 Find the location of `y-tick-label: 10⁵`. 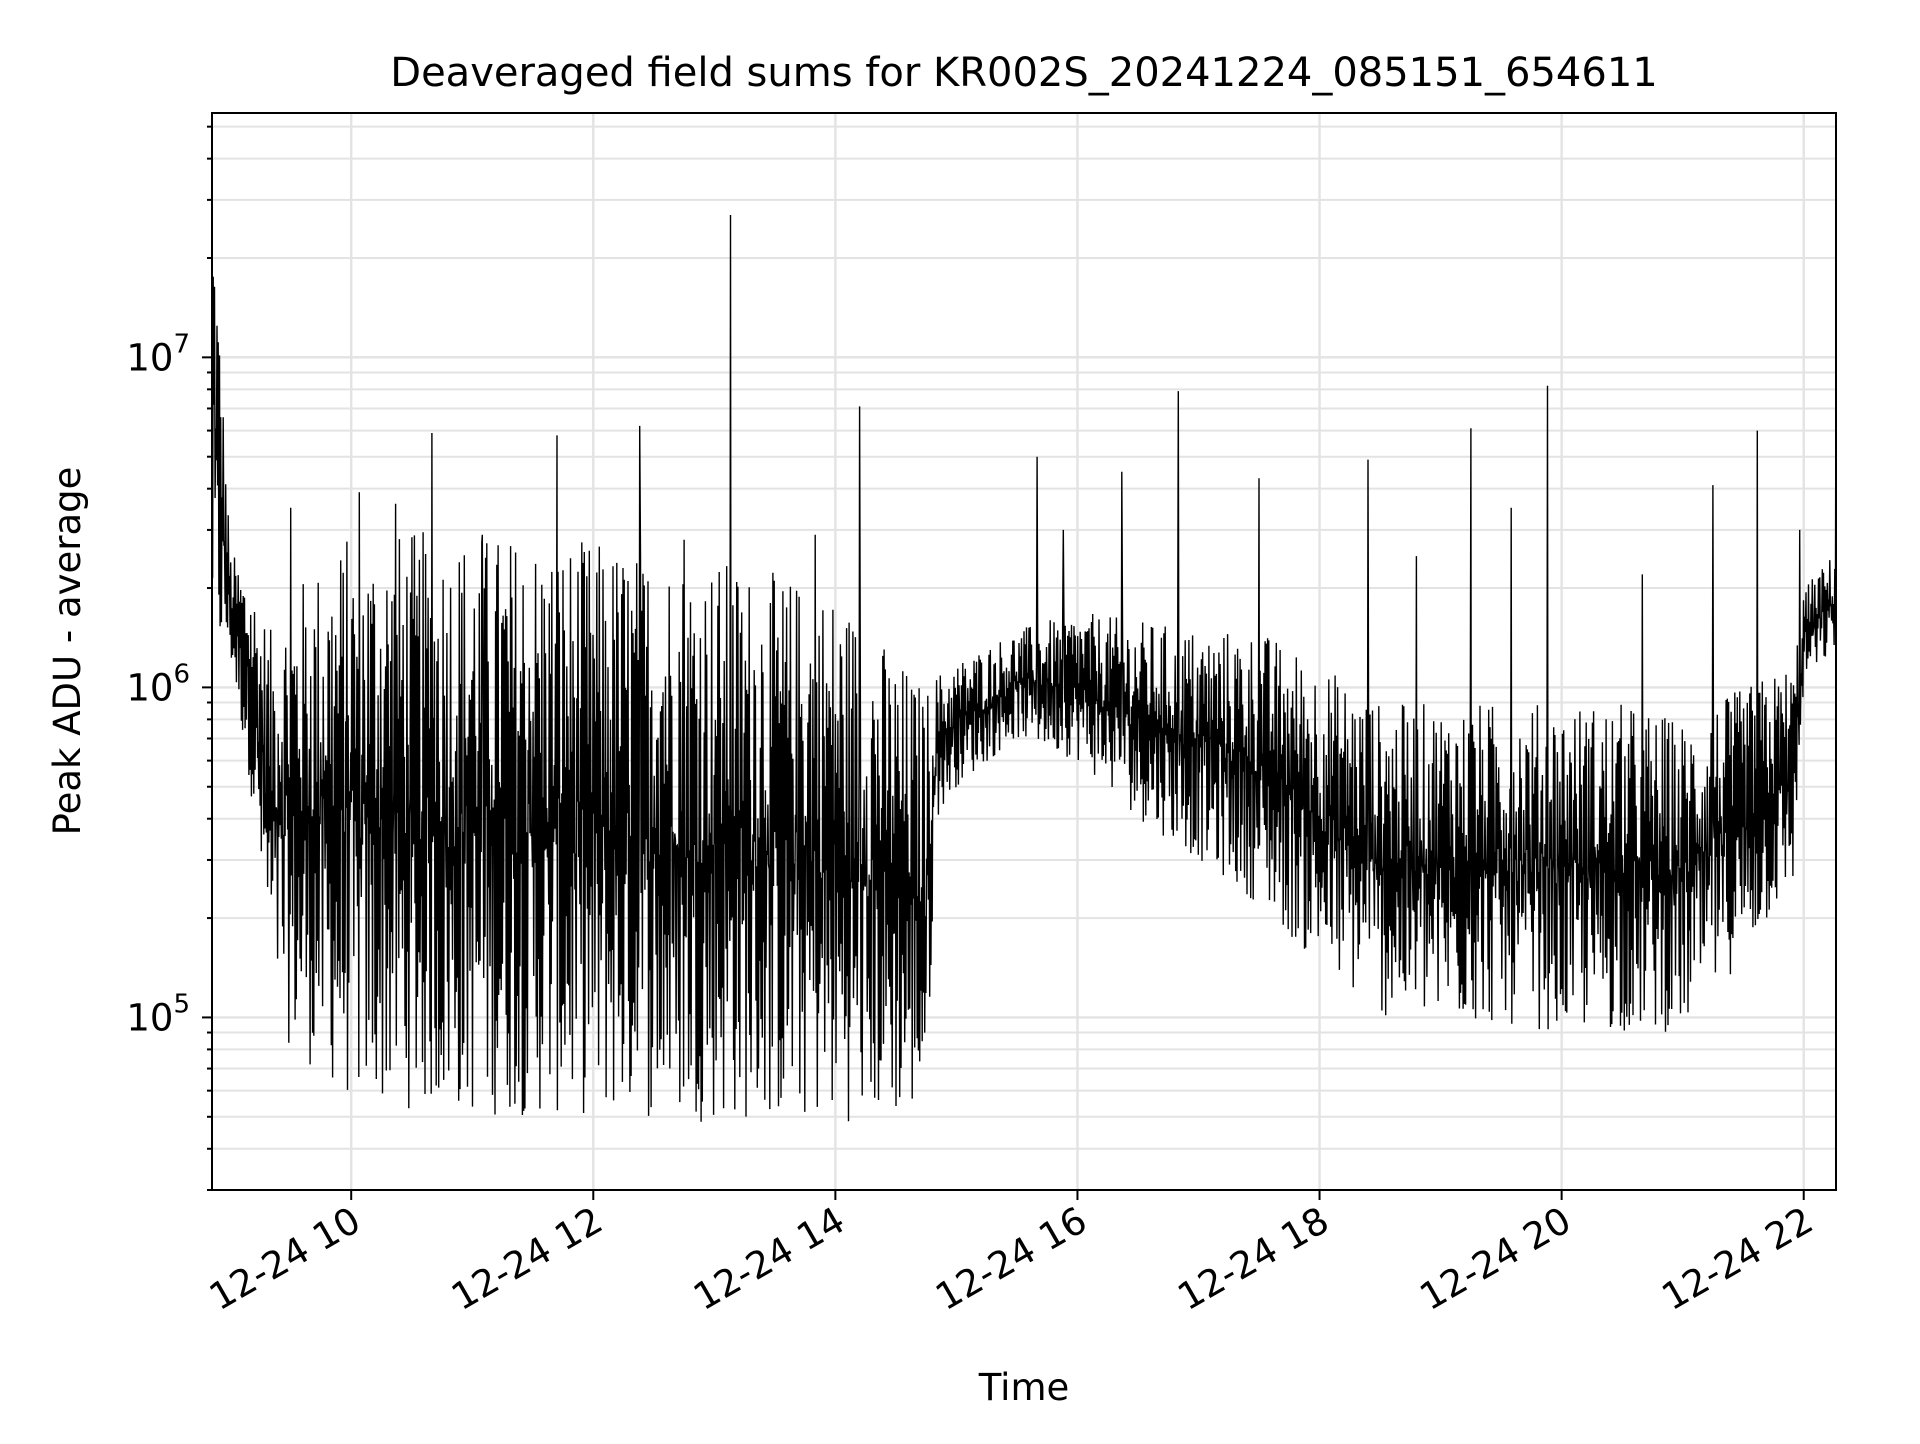

y-tick-label: 10⁵ is located at coordinates (158, 1014).